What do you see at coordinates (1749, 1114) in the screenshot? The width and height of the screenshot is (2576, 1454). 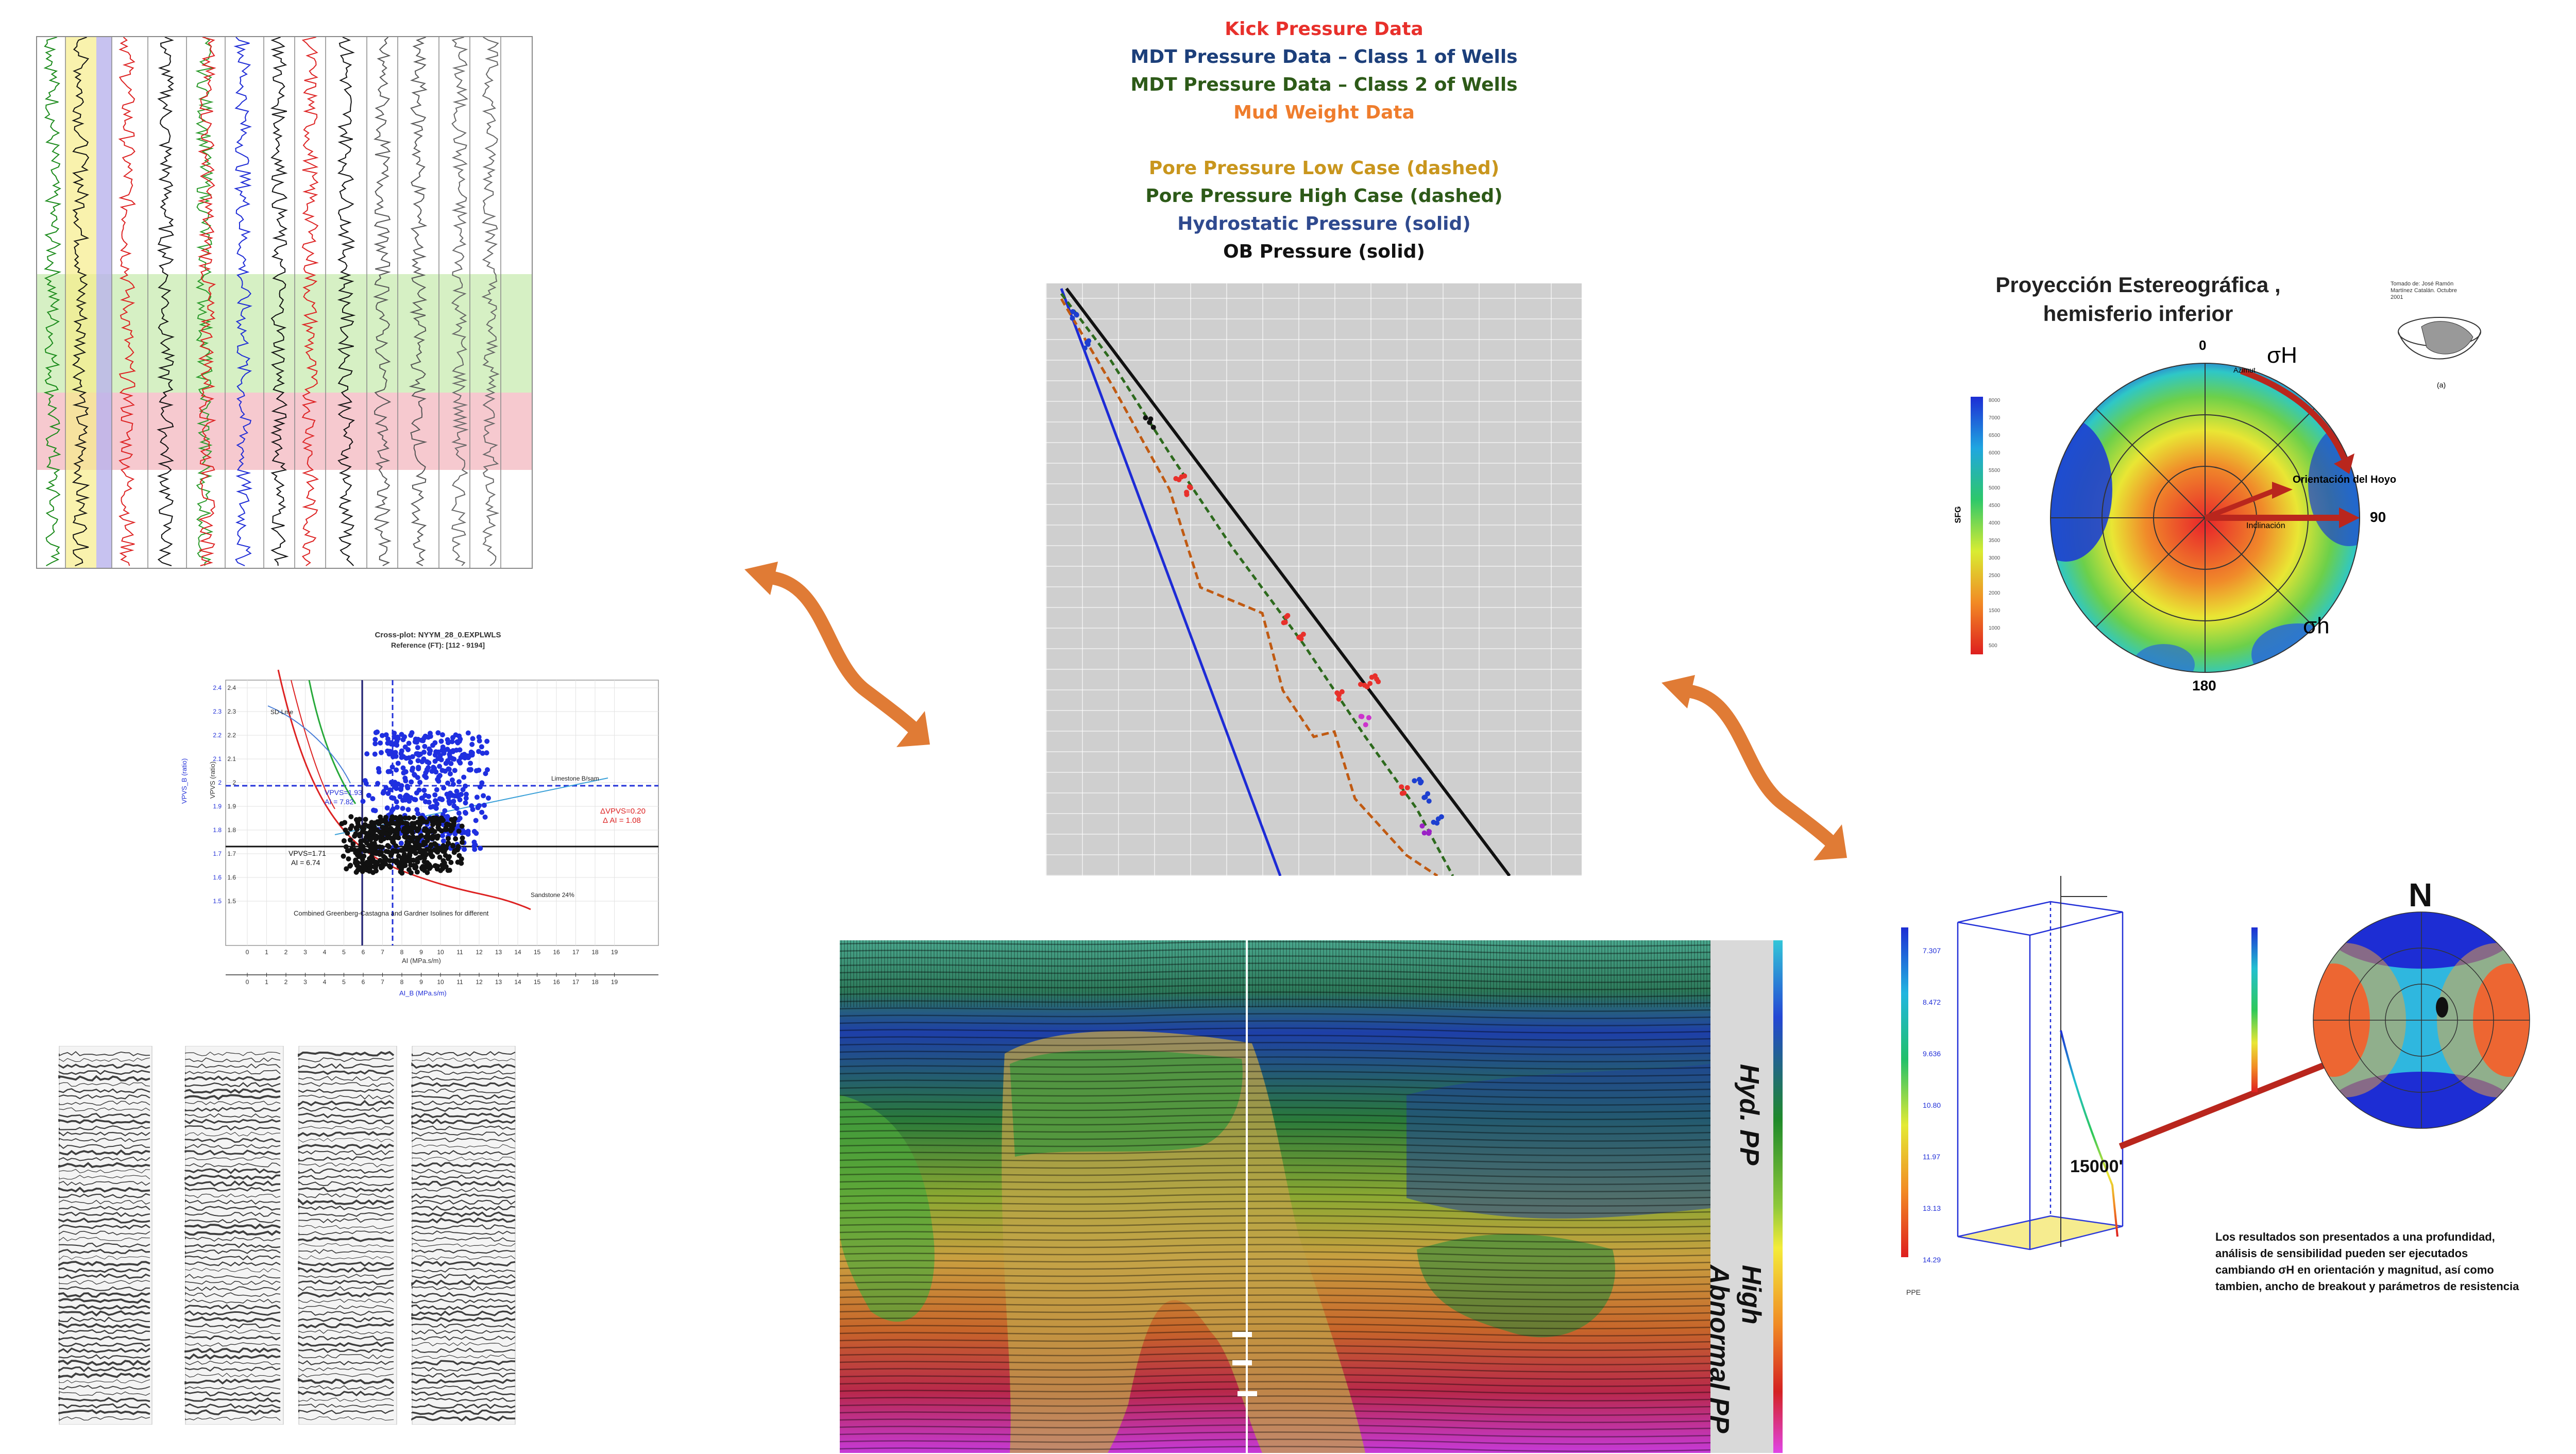 I see `seismic-label-hyd: Hyd. PP` at bounding box center [1749, 1114].